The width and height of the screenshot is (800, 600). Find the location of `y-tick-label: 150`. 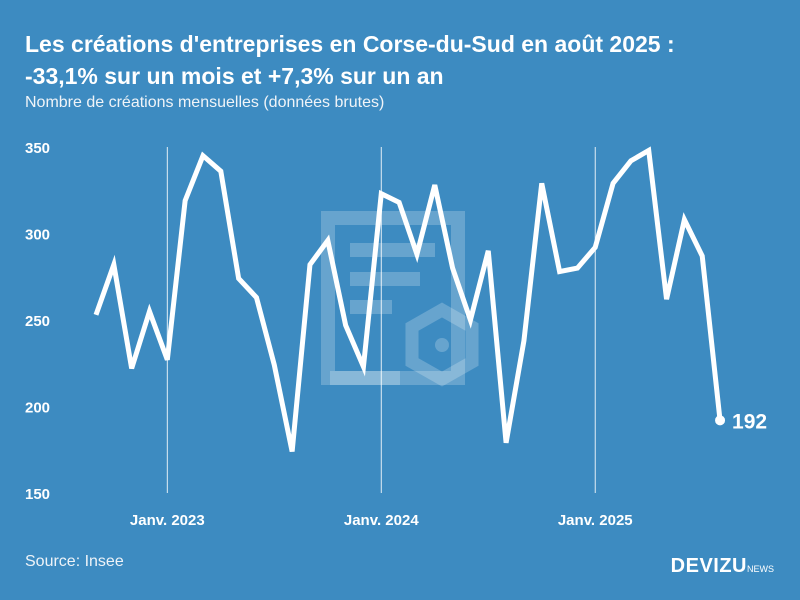

y-tick-label: 150 is located at coordinates (37, 494).